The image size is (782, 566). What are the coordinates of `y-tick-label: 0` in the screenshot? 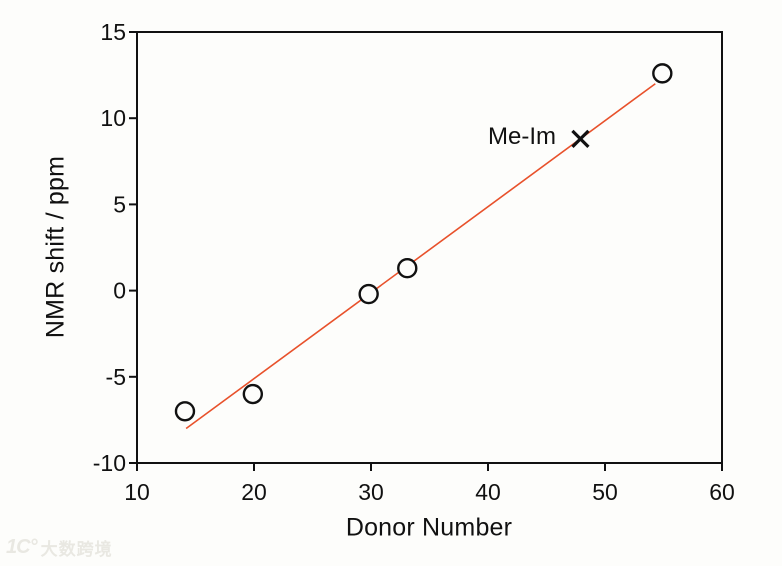 It's located at (119, 291).